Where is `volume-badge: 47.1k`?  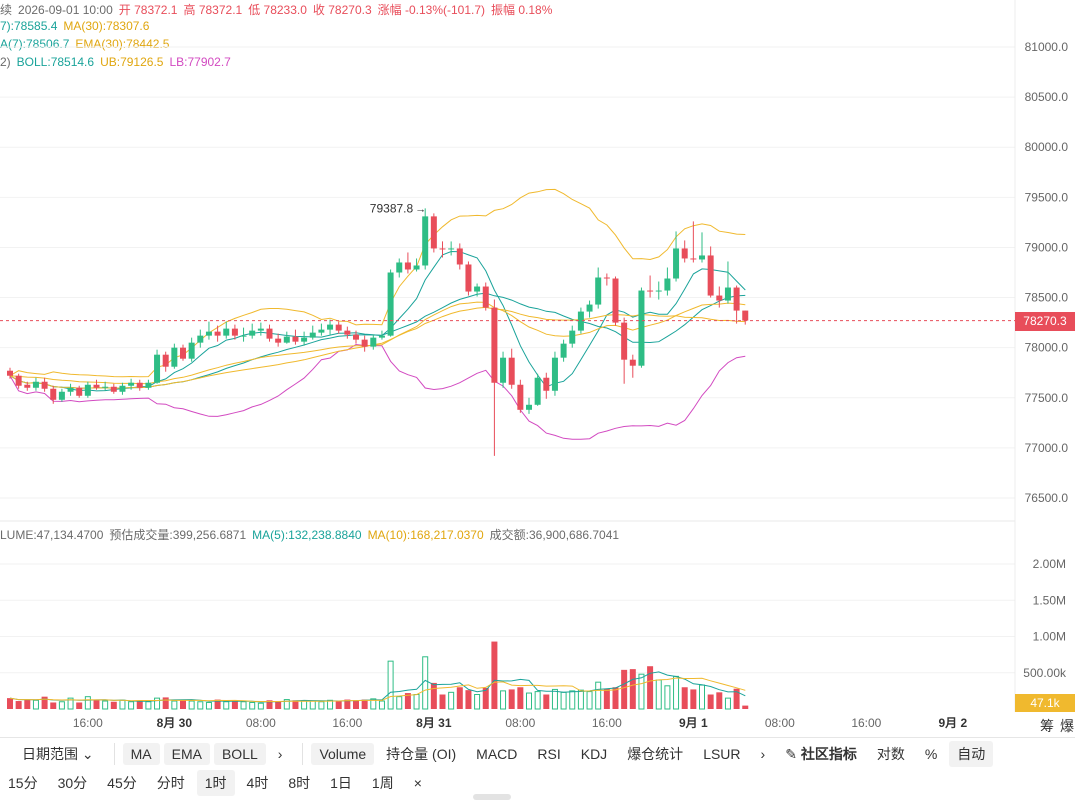 volume-badge: 47.1k is located at coordinates (1045, 703).